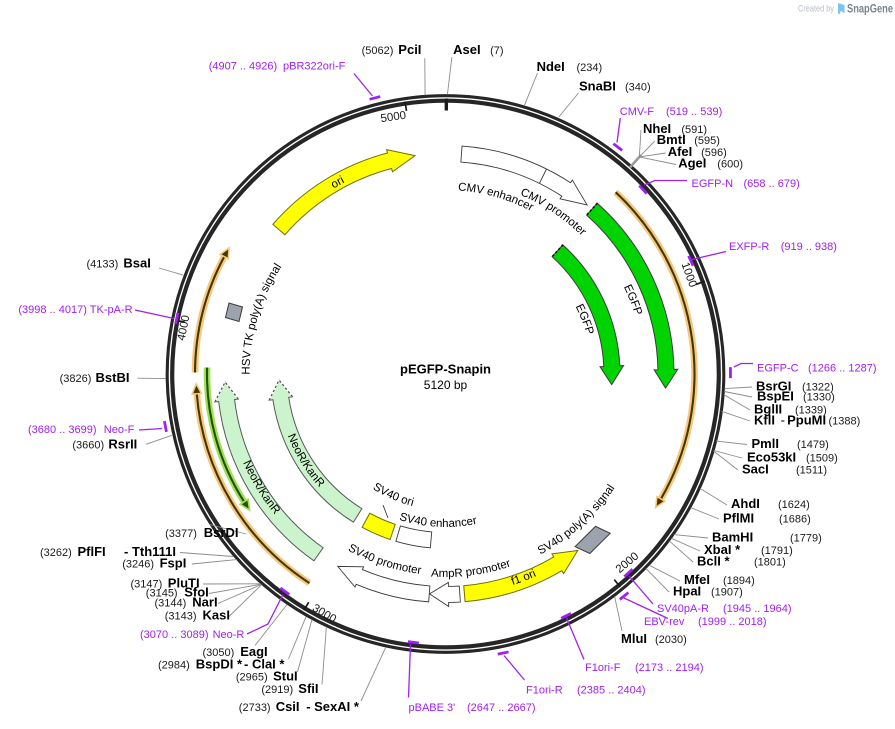  What do you see at coordinates (669, 668) in the screenshot?
I see `svg-text: (2173 .. 2194)` at bounding box center [669, 668].